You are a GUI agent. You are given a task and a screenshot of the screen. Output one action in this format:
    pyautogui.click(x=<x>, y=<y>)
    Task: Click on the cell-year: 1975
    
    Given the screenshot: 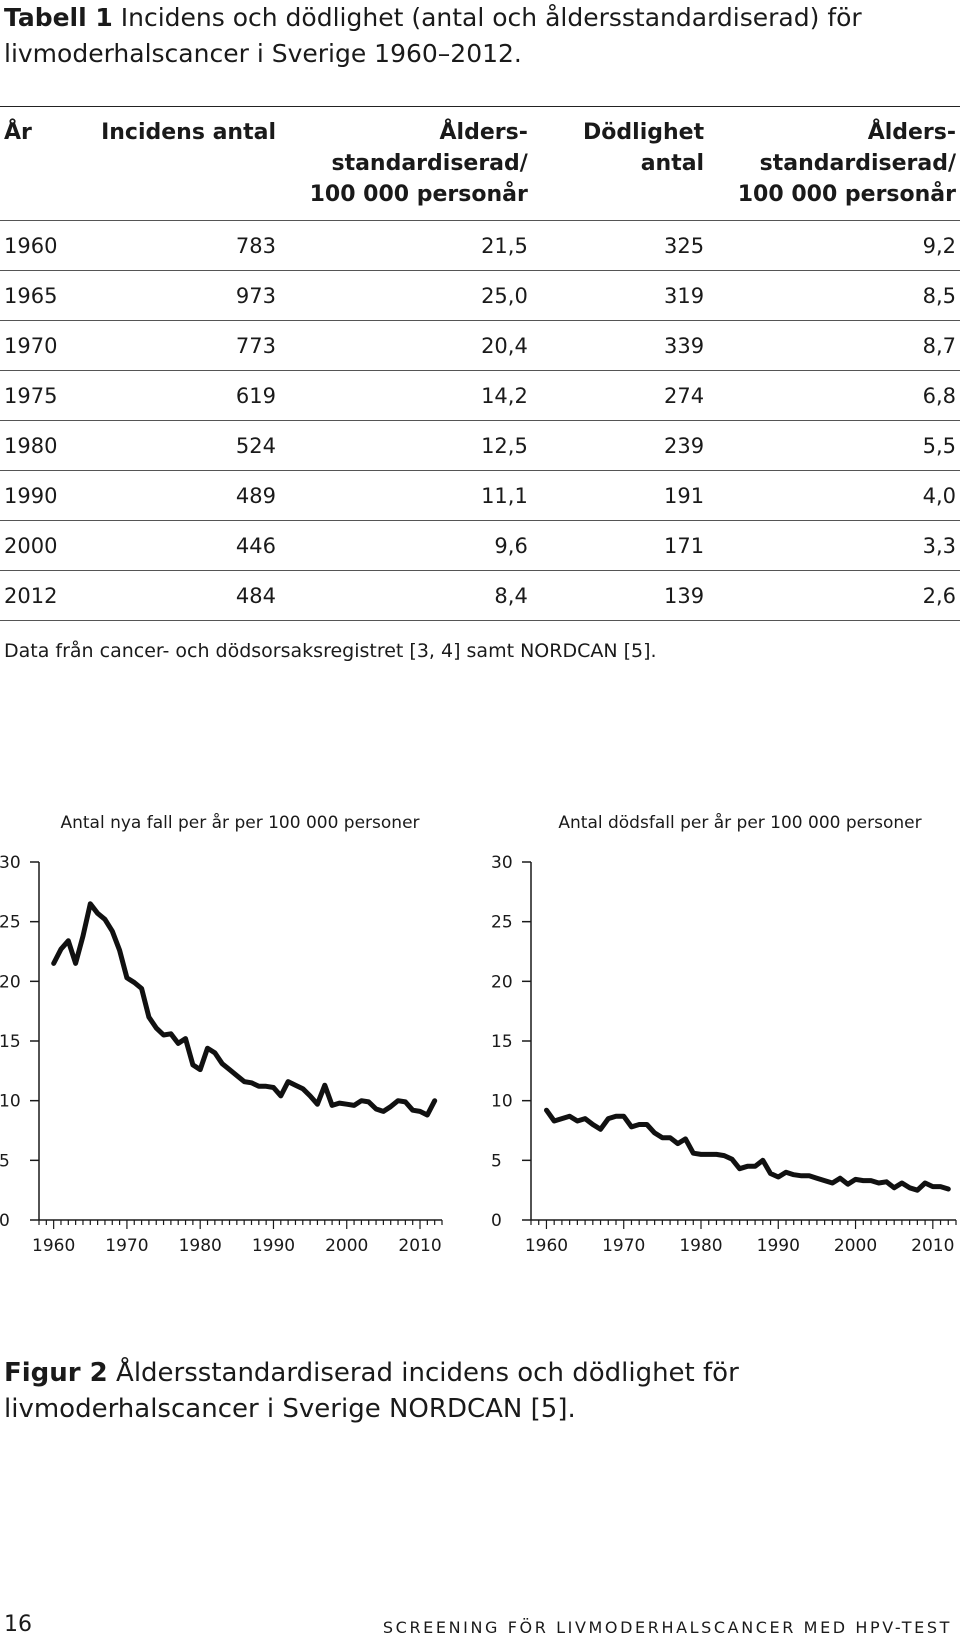 What is the action you would take?
    pyautogui.click(x=37, y=395)
    